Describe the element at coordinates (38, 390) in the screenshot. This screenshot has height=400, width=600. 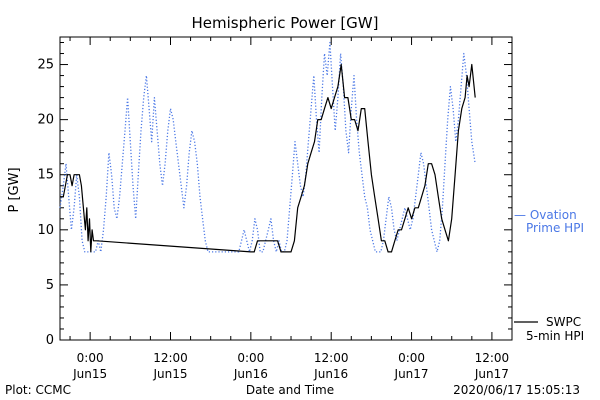
I see `footer-plot-credit: Plot: CCMC` at that location.